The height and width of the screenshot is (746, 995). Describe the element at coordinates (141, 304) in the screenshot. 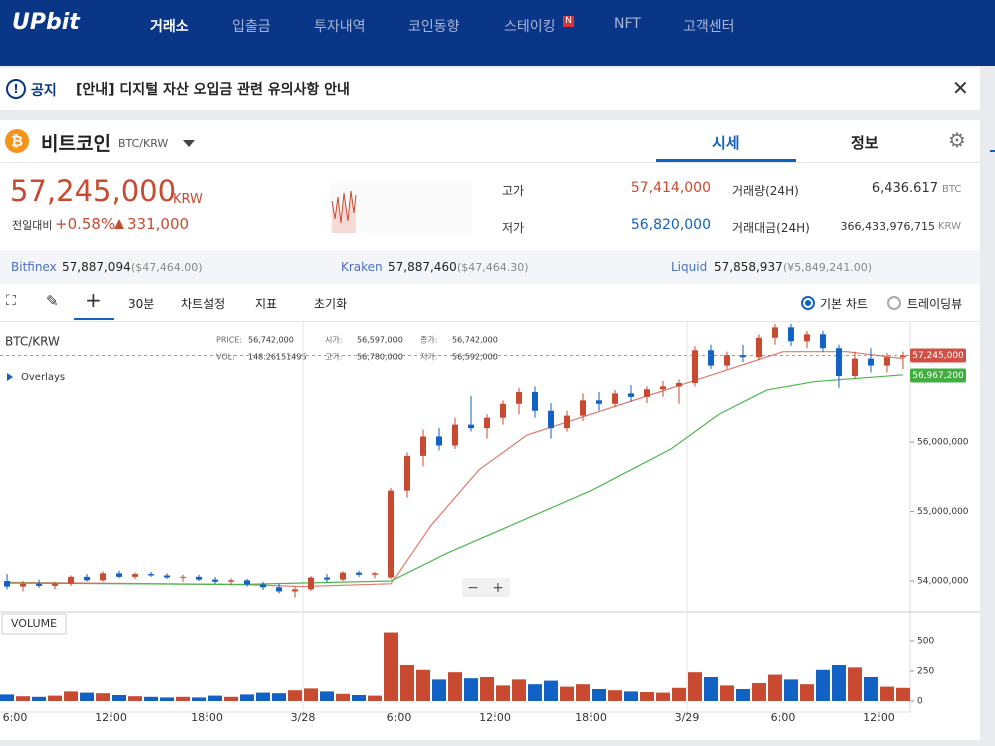

I see `interval-select: 30분` at that location.